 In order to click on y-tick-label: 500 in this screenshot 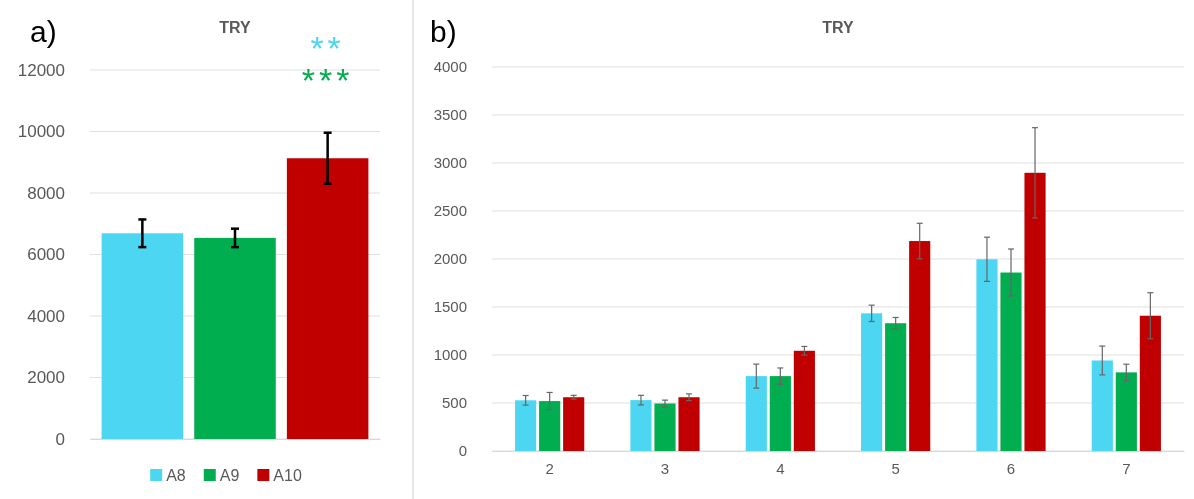, I will do `click(454, 403)`.